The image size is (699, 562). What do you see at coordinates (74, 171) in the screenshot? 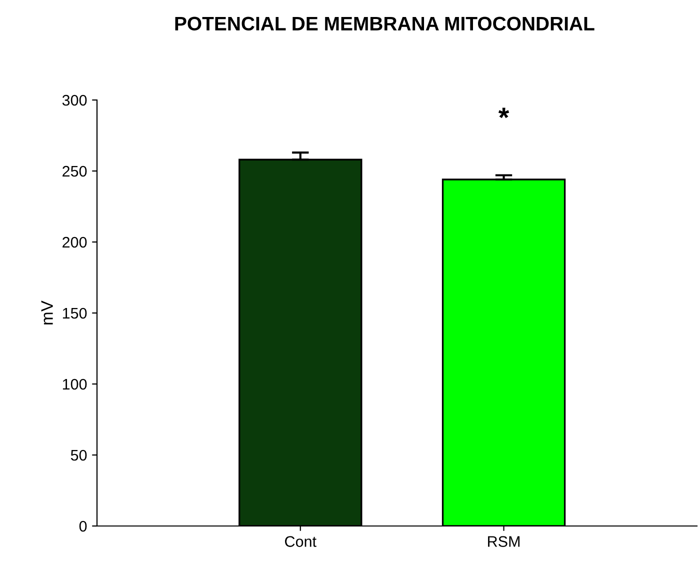
I see `y-tick-label: 250` at bounding box center [74, 171].